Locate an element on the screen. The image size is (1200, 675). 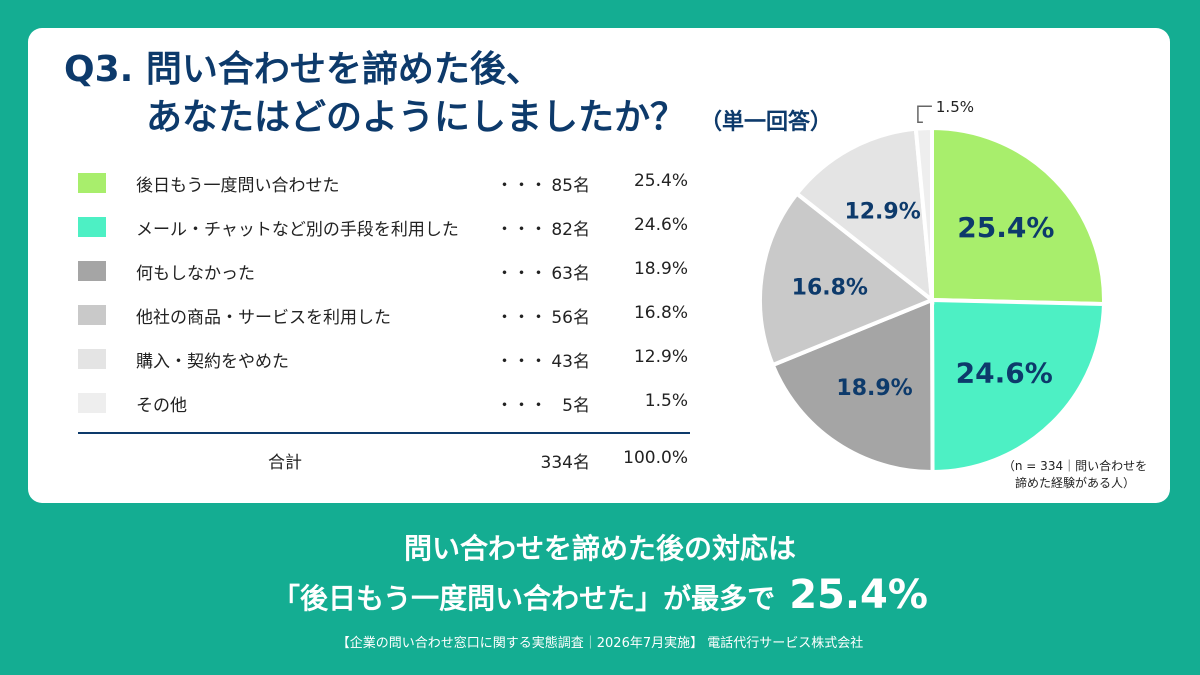
sample-note-line2: 諦めた経験がある人） is located at coordinates (1074, 483).